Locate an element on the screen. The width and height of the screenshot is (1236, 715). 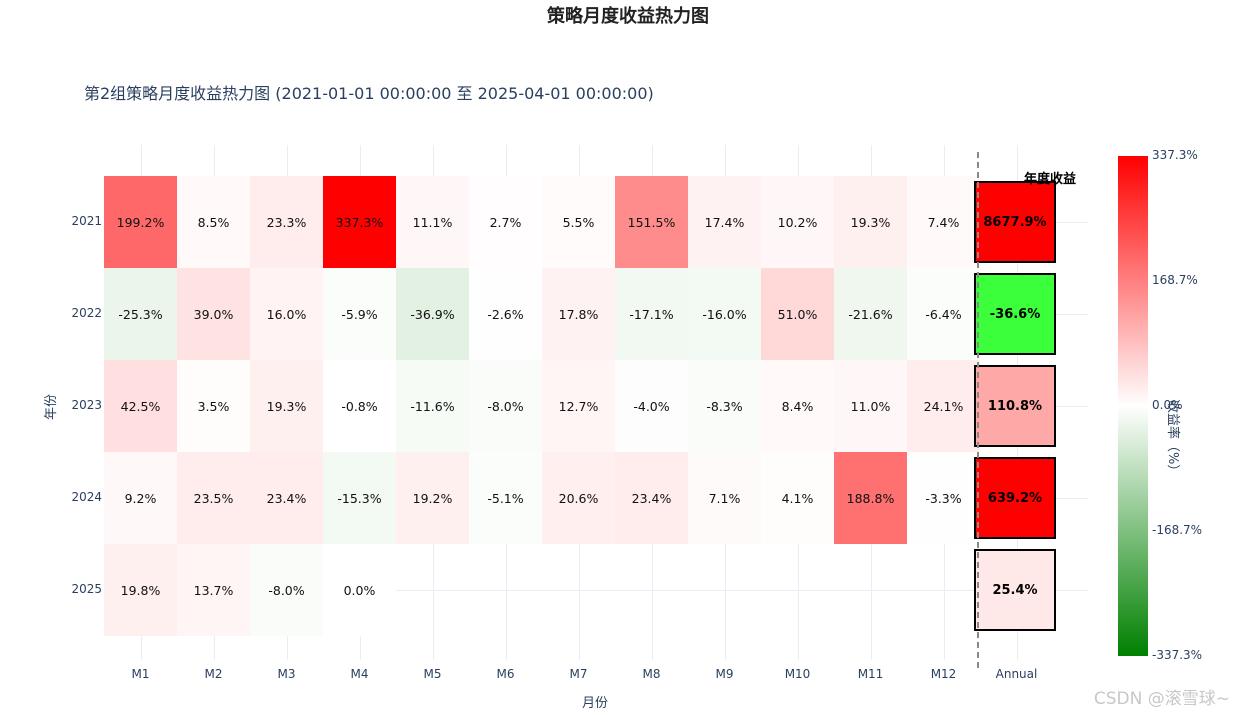
colorbar-tick: -337.3% is located at coordinates (1177, 655).